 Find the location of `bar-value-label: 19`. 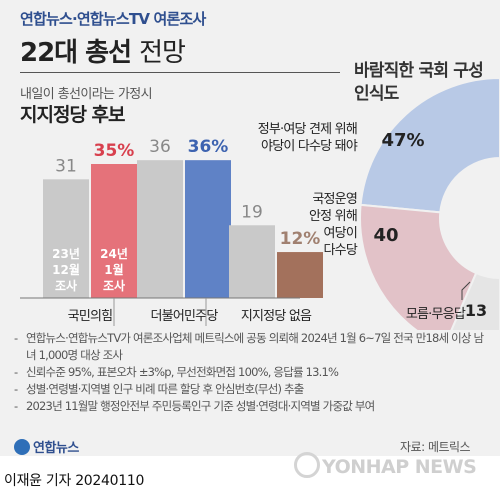

bar-value-label: 19 is located at coordinates (252, 212).